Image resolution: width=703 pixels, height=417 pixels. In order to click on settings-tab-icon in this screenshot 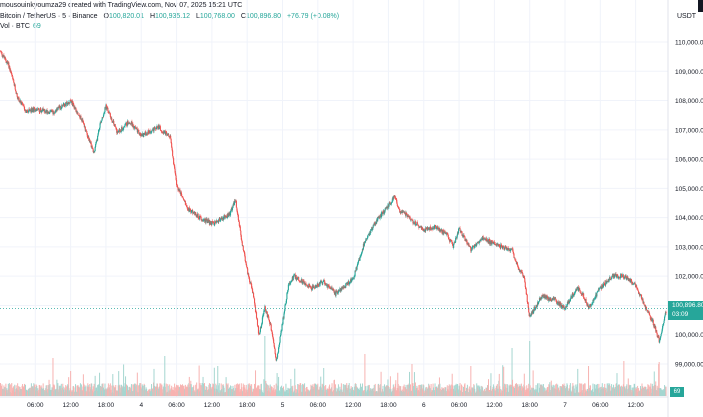, I will do `click(700, 6)`.